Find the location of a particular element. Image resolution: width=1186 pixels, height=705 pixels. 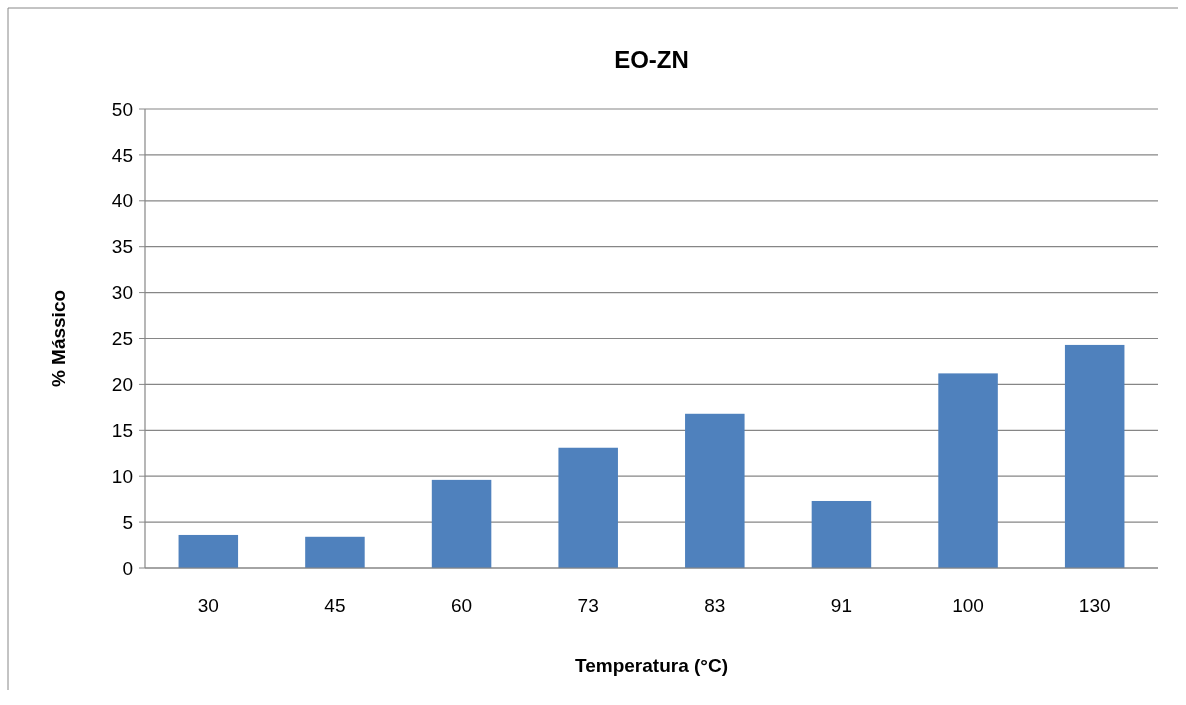

x-tick-label: 30 is located at coordinates (208, 605).